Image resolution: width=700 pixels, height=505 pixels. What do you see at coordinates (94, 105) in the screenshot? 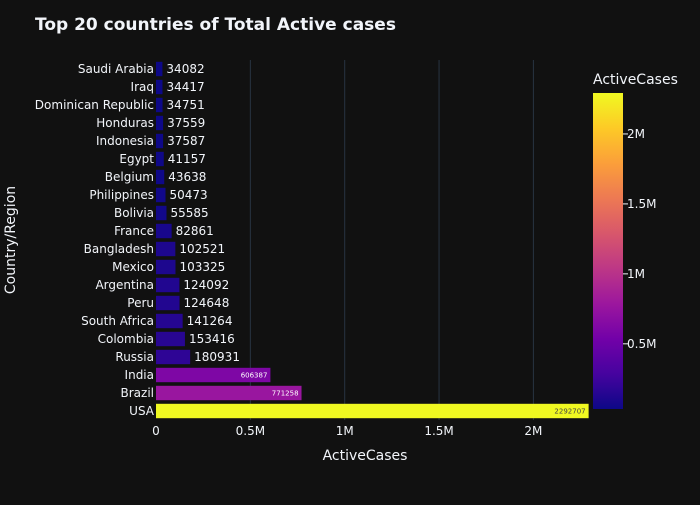
I see `category-label: Dominican Republic` at bounding box center [94, 105].